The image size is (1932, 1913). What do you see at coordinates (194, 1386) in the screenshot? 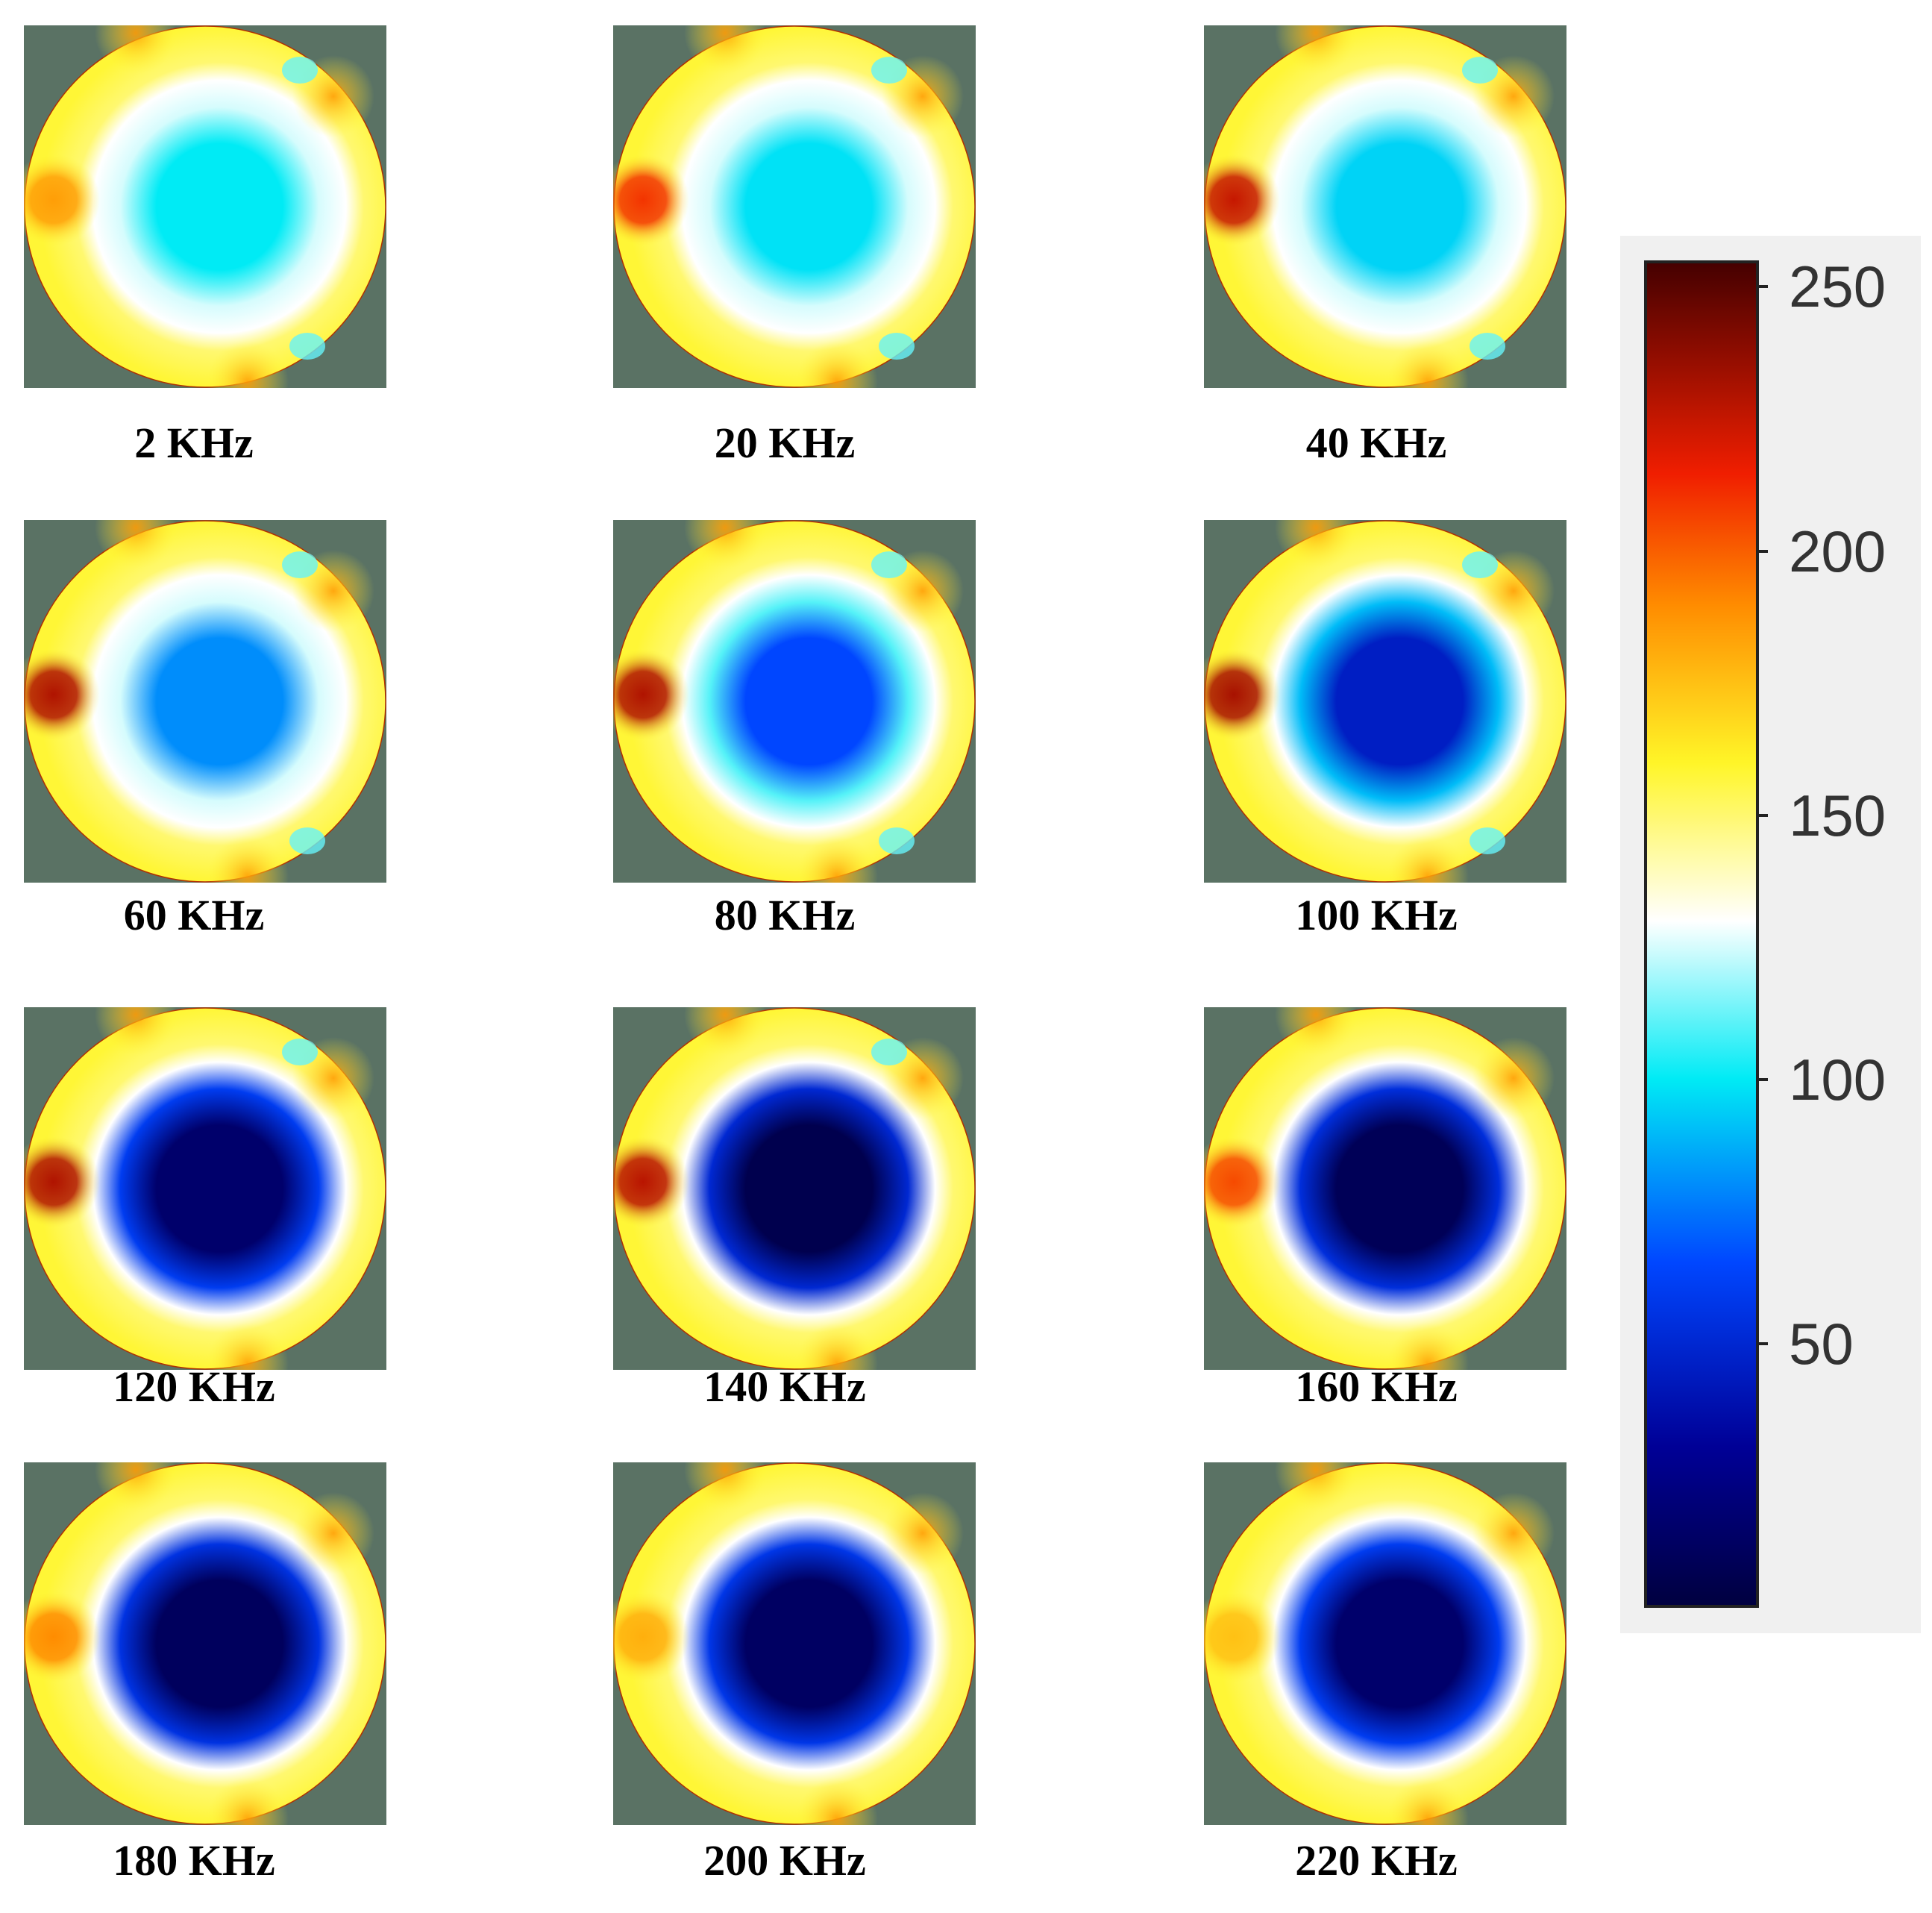
I see `frequency-label: 120 KHz` at bounding box center [194, 1386].